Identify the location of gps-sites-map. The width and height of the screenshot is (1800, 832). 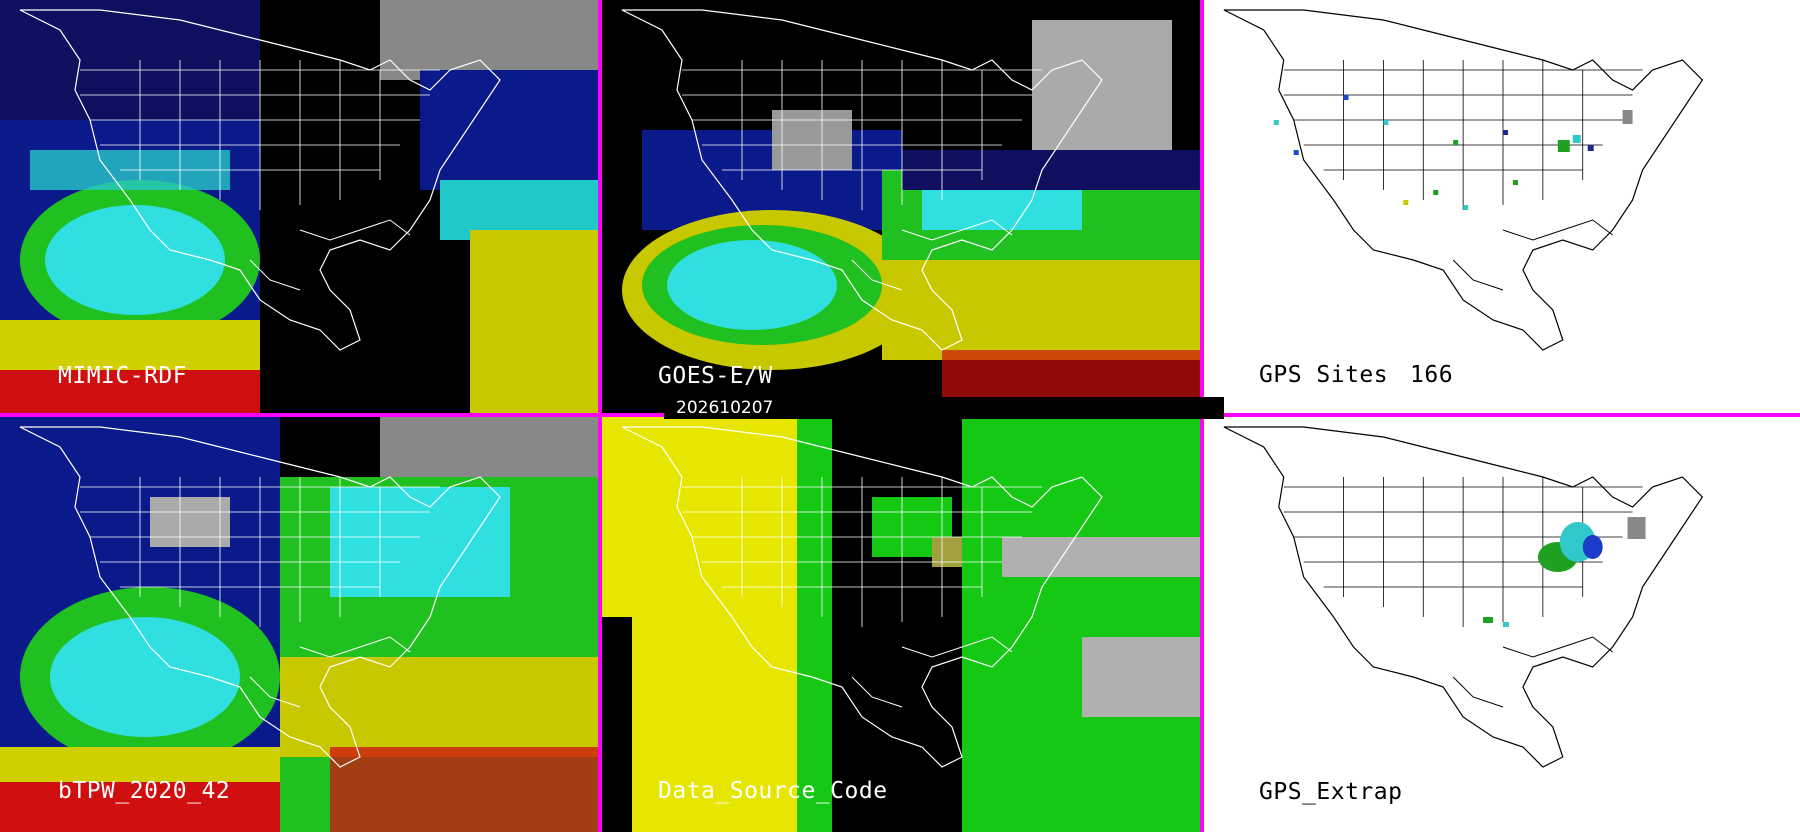
(1463, 180).